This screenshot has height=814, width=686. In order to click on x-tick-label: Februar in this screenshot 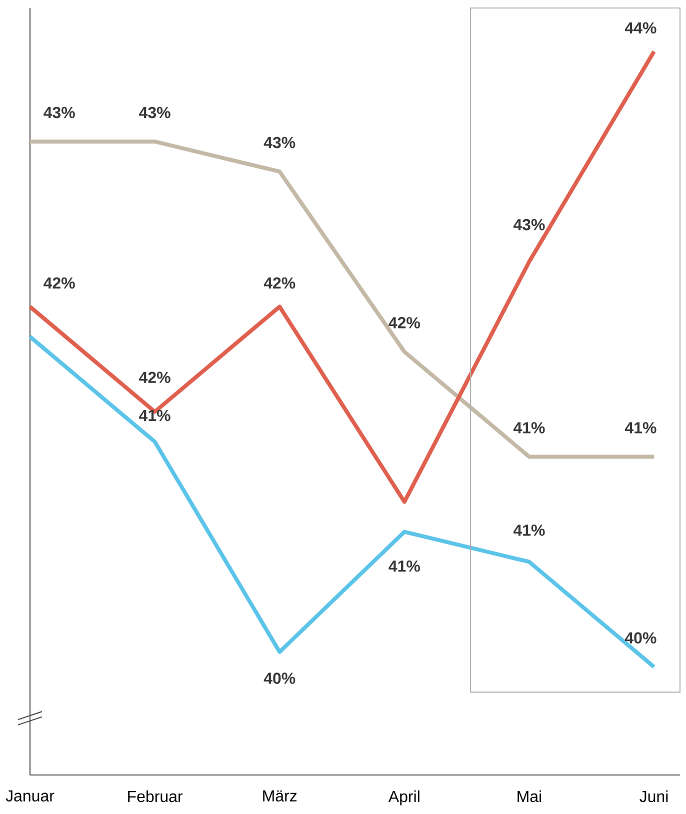, I will do `click(155, 796)`.